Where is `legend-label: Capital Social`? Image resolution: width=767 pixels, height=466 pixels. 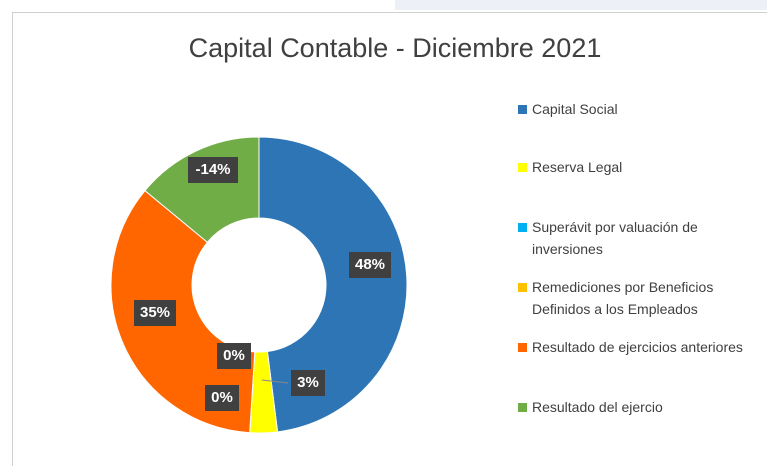 legend-label: Capital Social is located at coordinates (575, 109).